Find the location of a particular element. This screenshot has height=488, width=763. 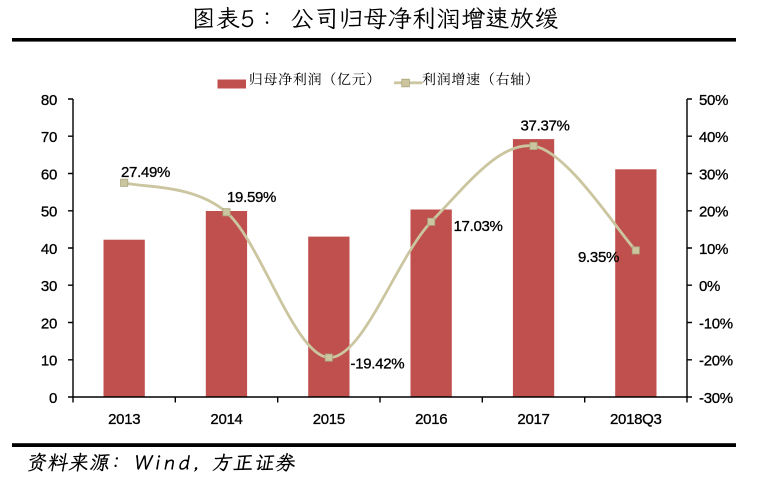

svg-text: 2016 is located at coordinates (431, 419).